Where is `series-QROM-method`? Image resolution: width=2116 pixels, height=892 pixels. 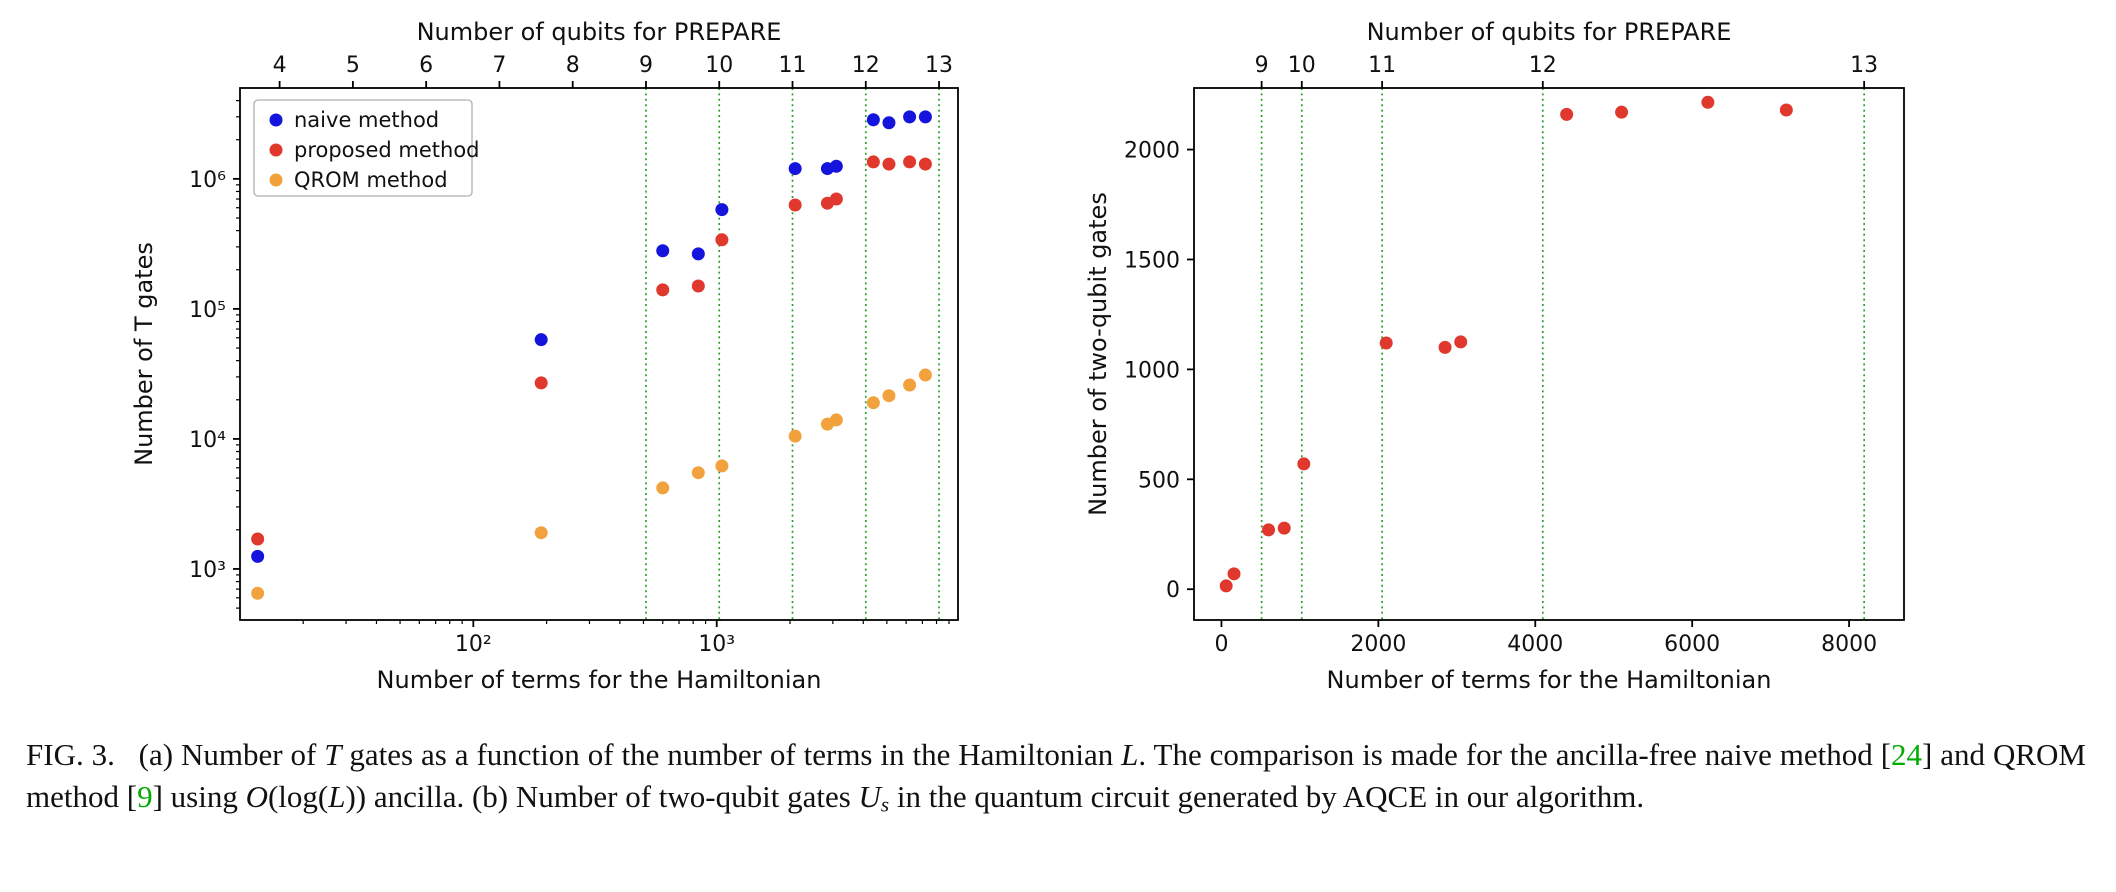
series-QROM-method is located at coordinates (591, 484).